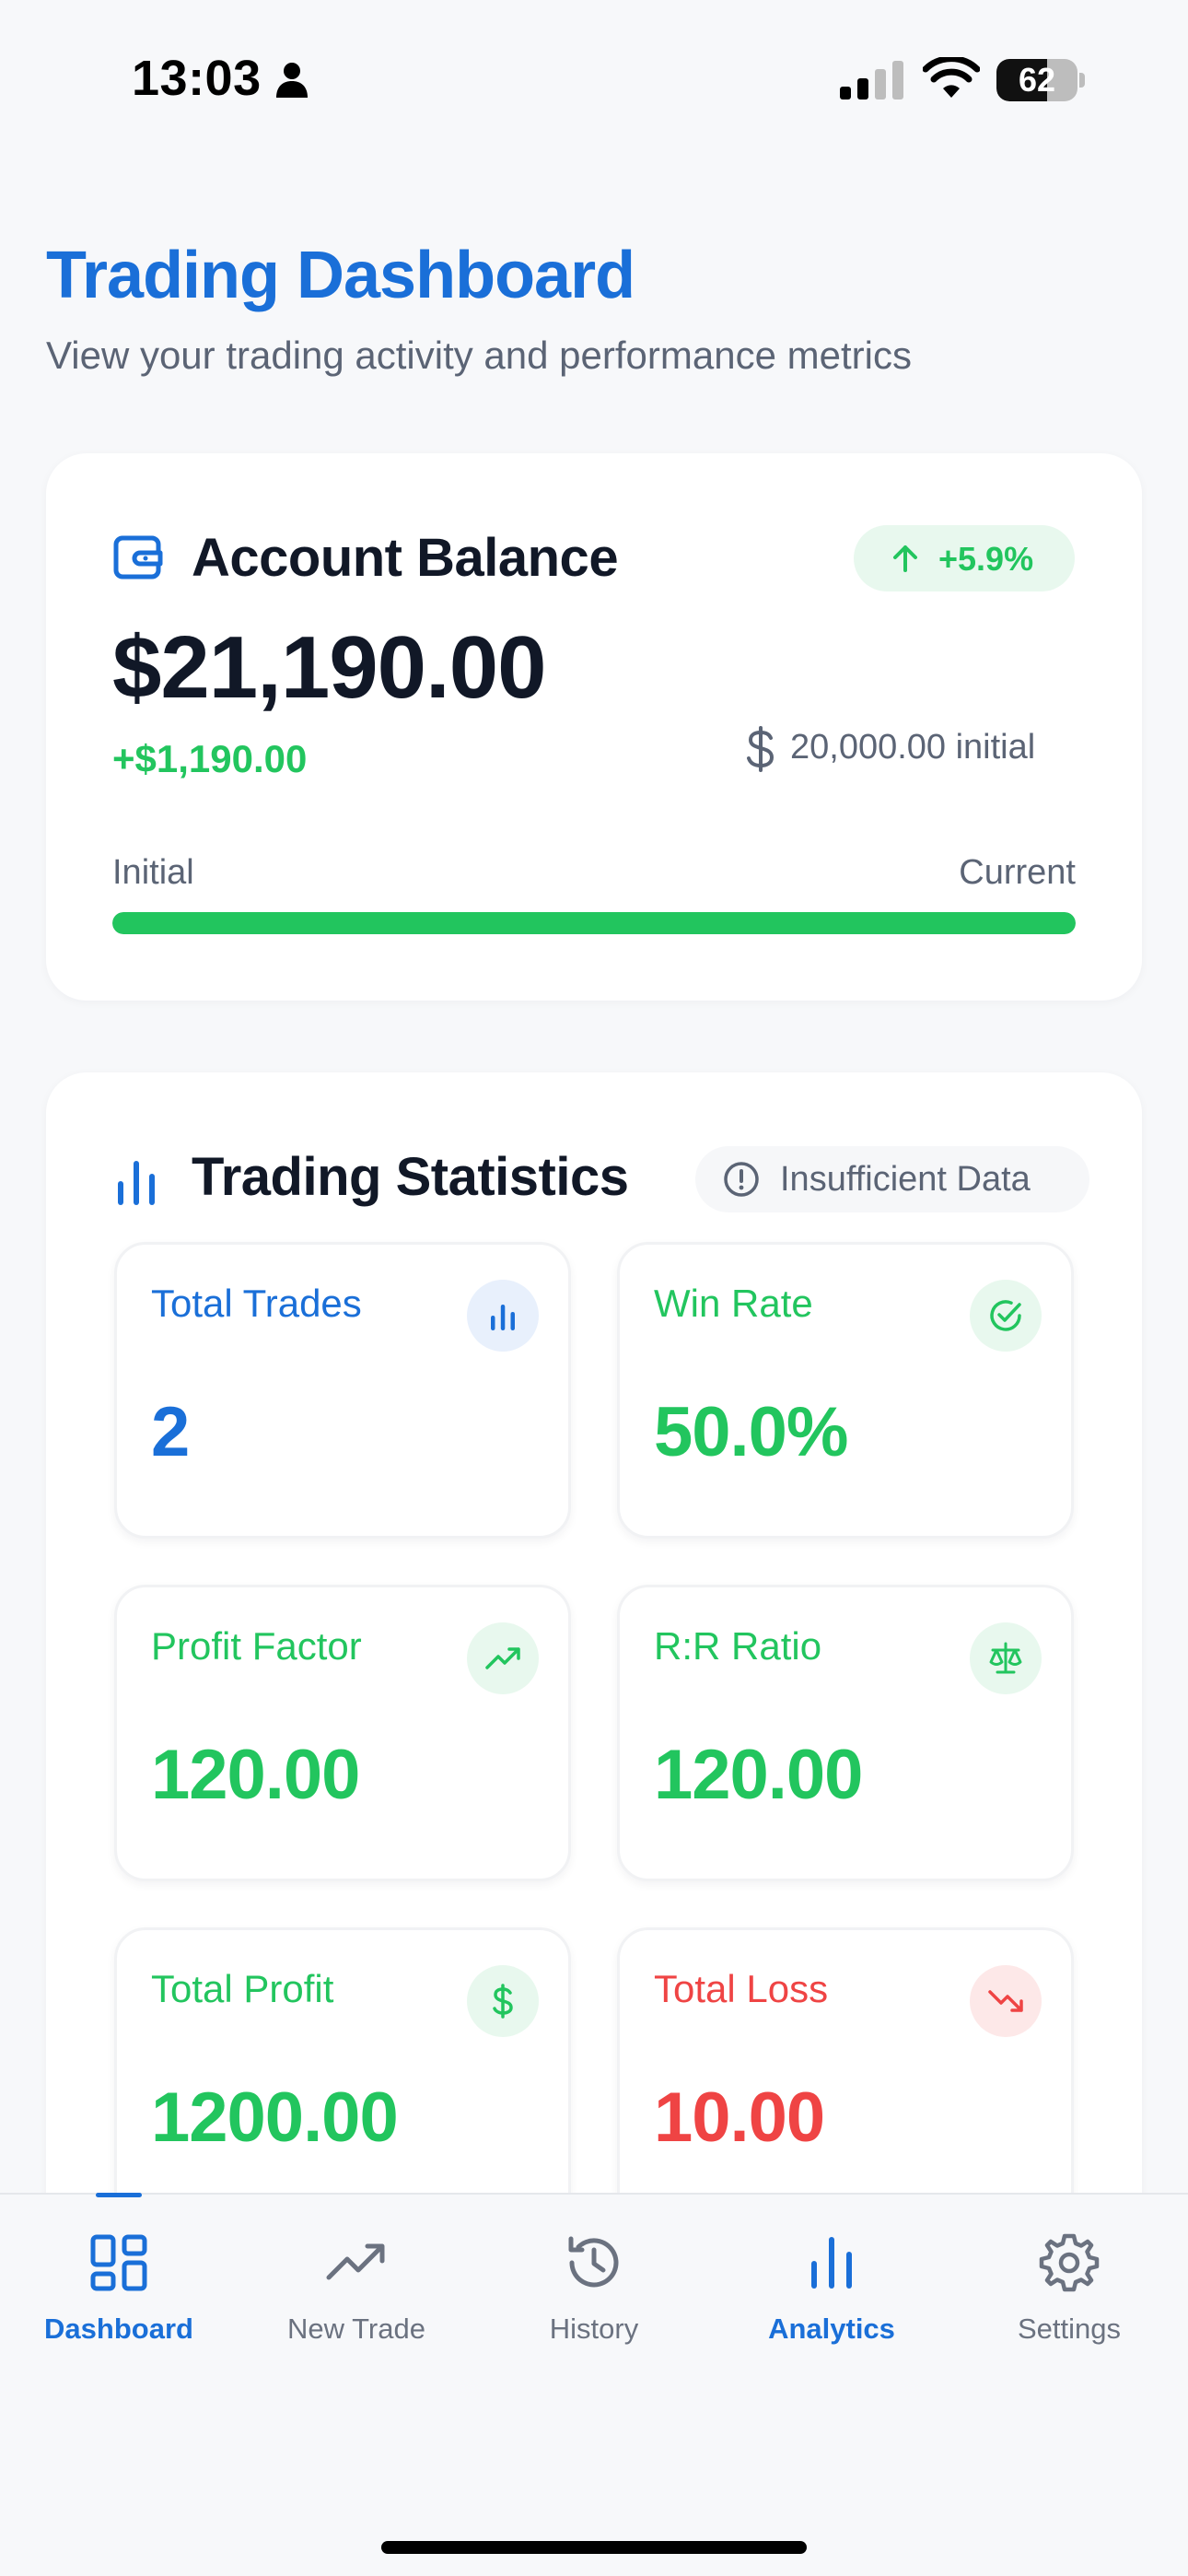  Describe the element at coordinates (292, 80) in the screenshot. I see `person-icon` at that location.